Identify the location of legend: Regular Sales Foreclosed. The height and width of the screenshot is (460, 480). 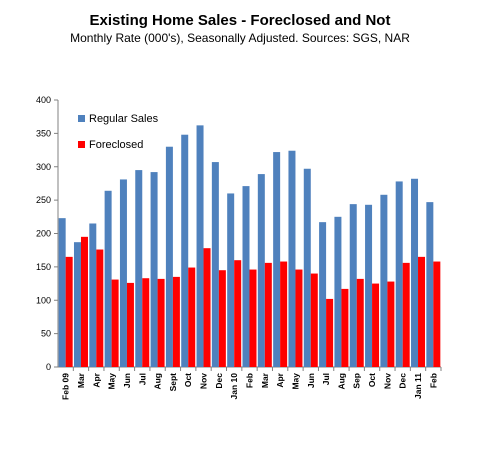
(118, 132).